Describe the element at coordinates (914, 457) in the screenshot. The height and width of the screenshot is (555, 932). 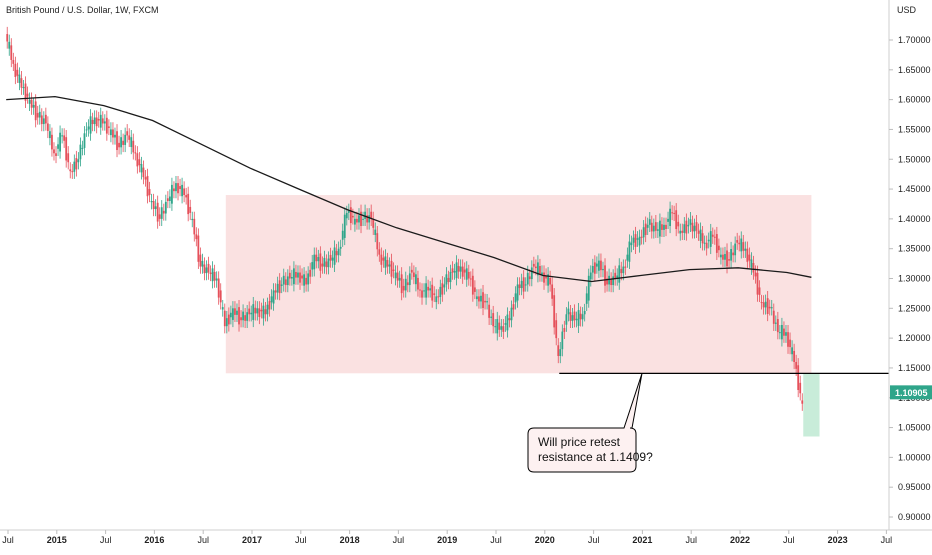
I see `price-tick-label: 1.00000` at that location.